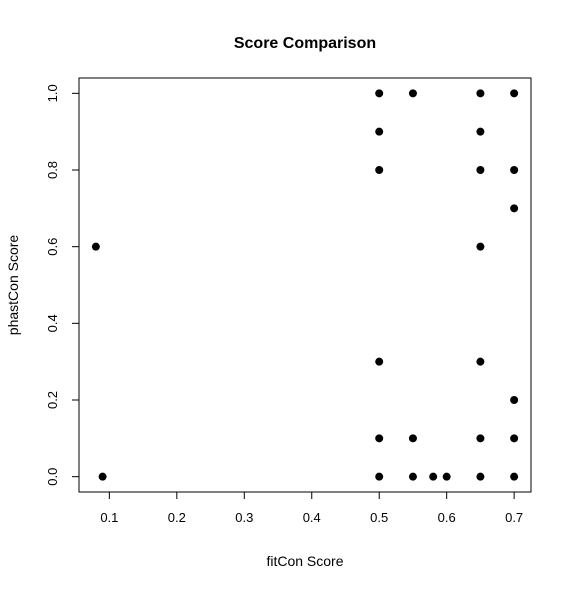 The image size is (572, 590). I want to click on chart-title: Score Comparison, so click(305, 43).